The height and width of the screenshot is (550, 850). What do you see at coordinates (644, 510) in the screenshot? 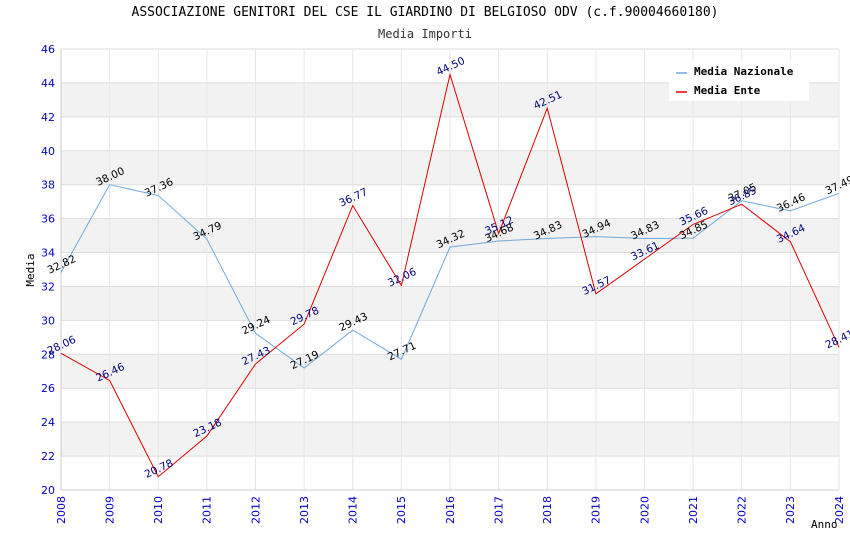
I see `x-tick-label: 2020` at bounding box center [644, 510].